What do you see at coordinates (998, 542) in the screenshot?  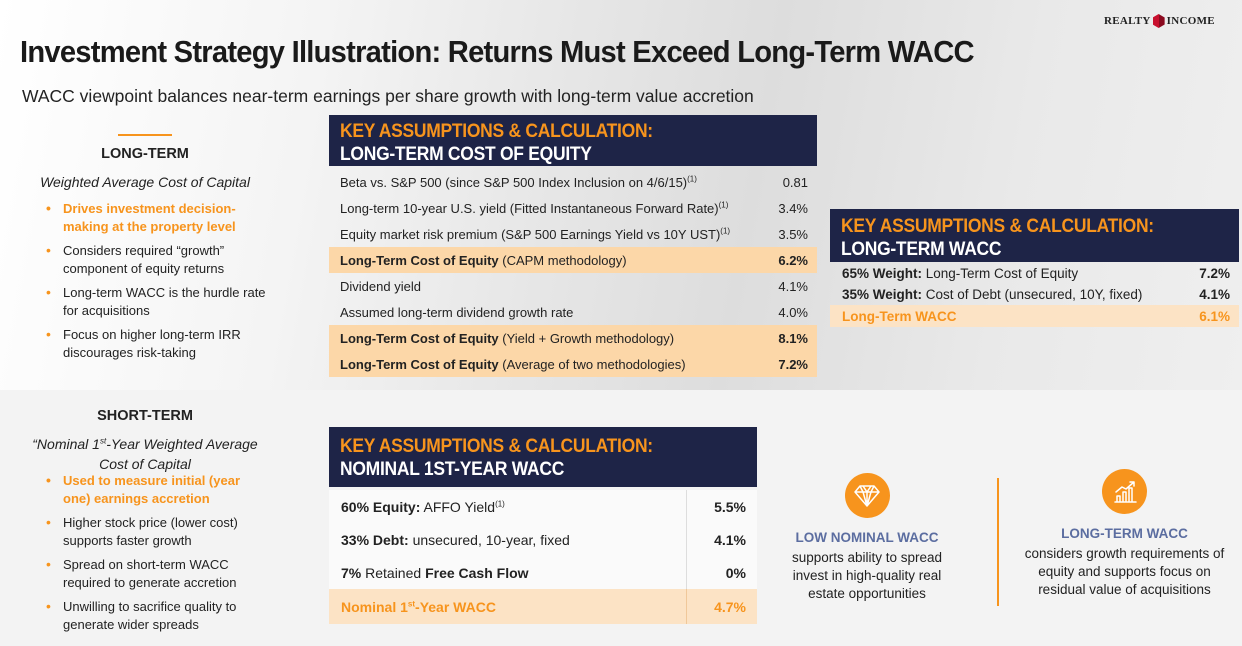 I see `callout-divider` at bounding box center [998, 542].